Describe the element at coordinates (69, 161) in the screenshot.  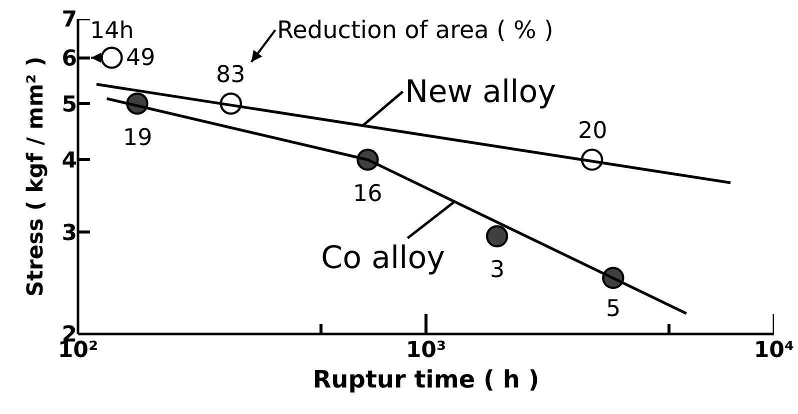
I see `y-tick-label: 4` at that location.